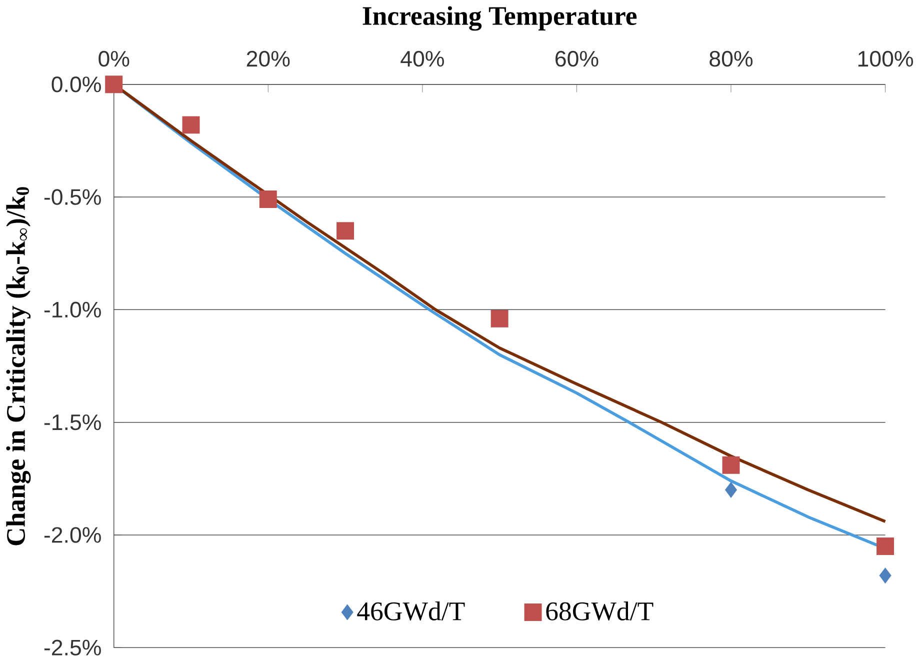 This screenshot has height=662, width=920. What do you see at coordinates (411, 611) in the screenshot?
I see `legend-label: 46GWd/T` at bounding box center [411, 611].